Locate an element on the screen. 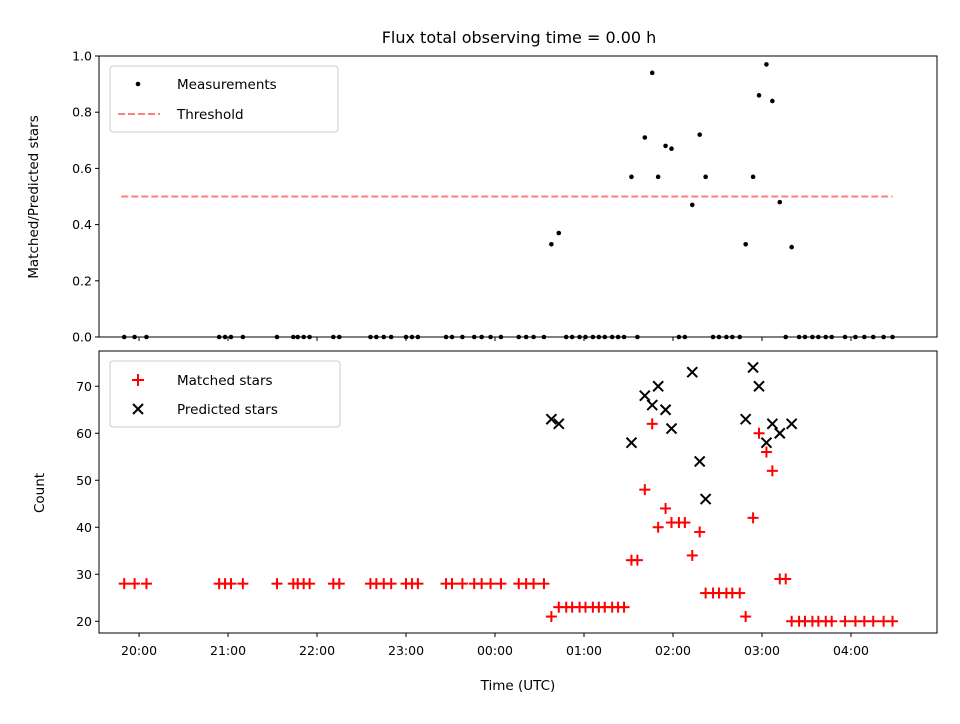 The image size is (960, 724). top-x-ticks is located at coordinates (495, 339).